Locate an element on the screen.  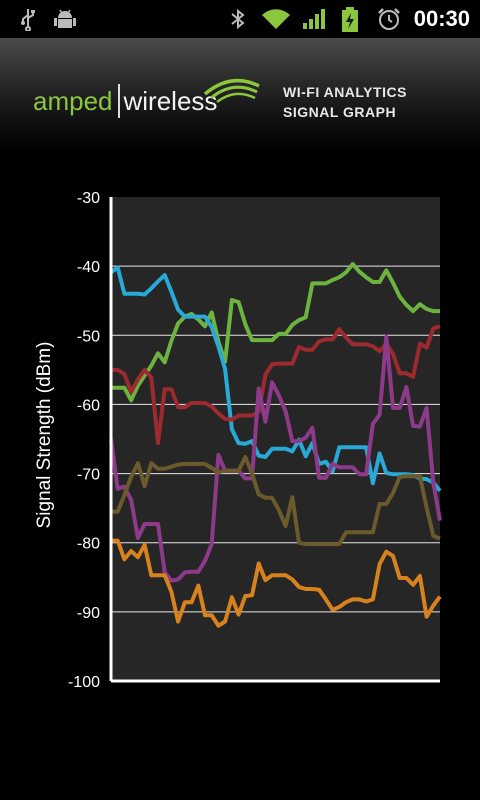
logo-swoosh-icon is located at coordinates (231, 91).